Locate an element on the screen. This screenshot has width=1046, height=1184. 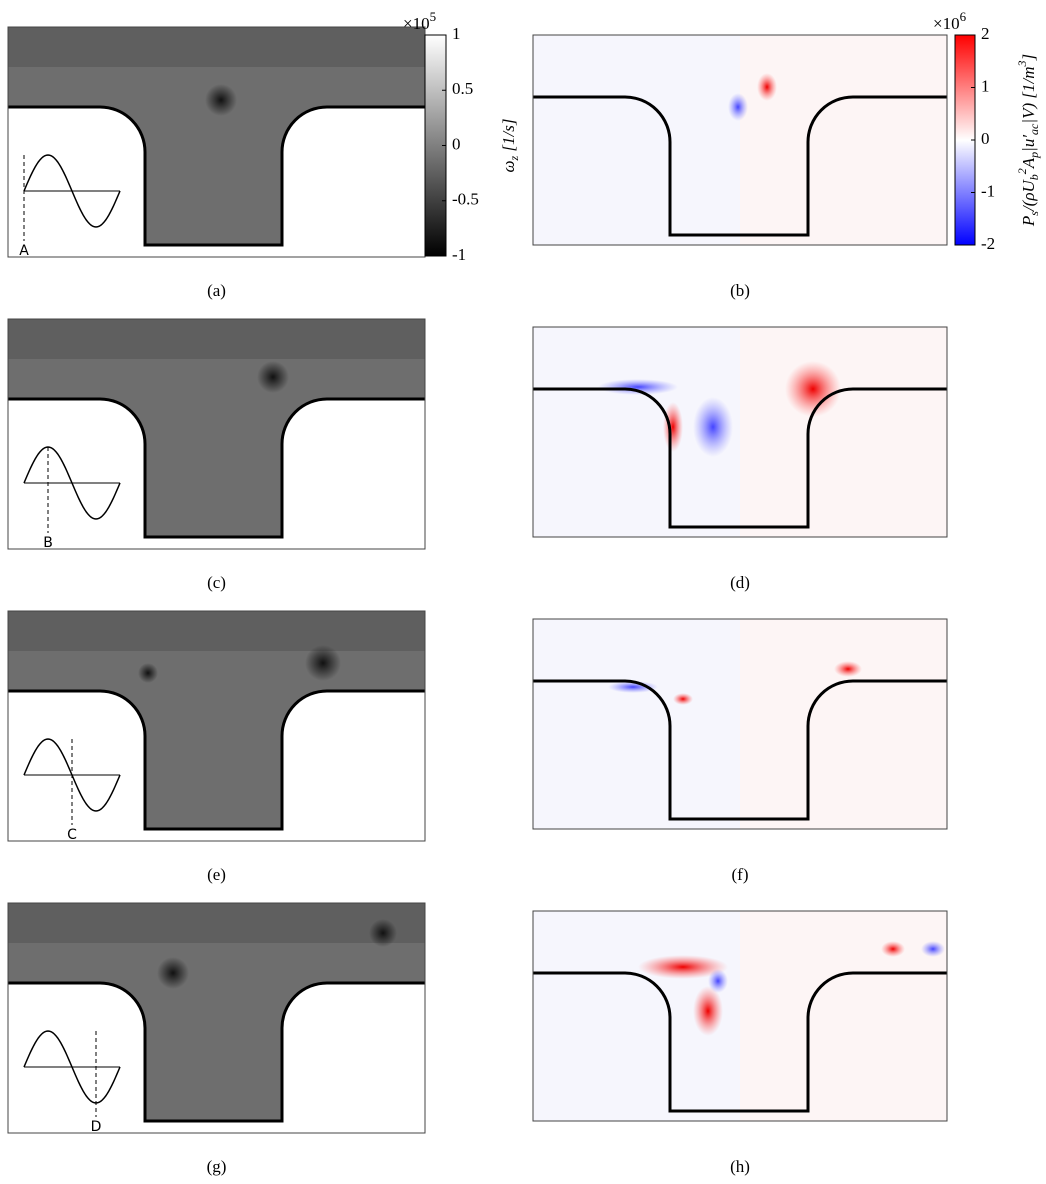
label-part: ] is located at coordinates (1028, 58).